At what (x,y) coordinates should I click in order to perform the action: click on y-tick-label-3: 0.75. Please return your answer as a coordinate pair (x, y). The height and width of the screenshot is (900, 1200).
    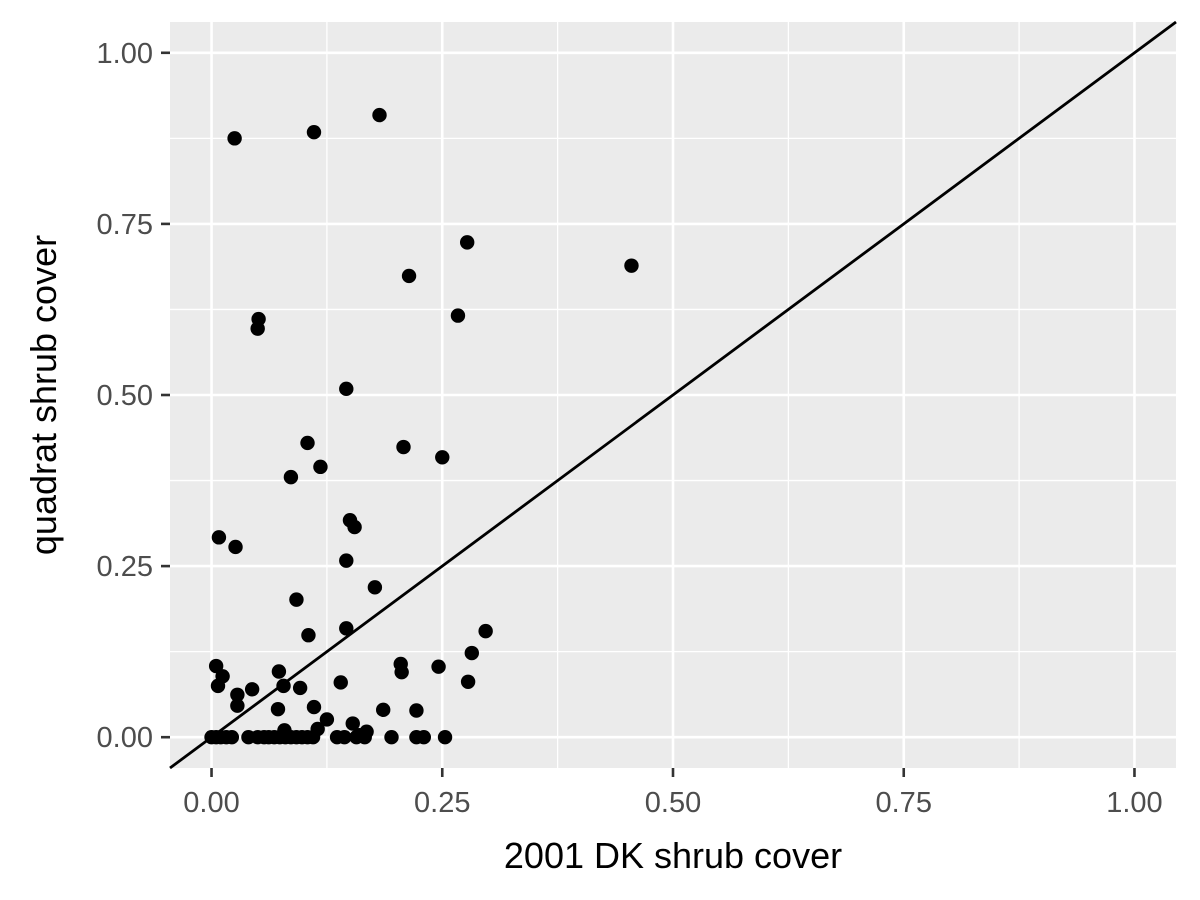
    Looking at the image, I should click on (125, 225).